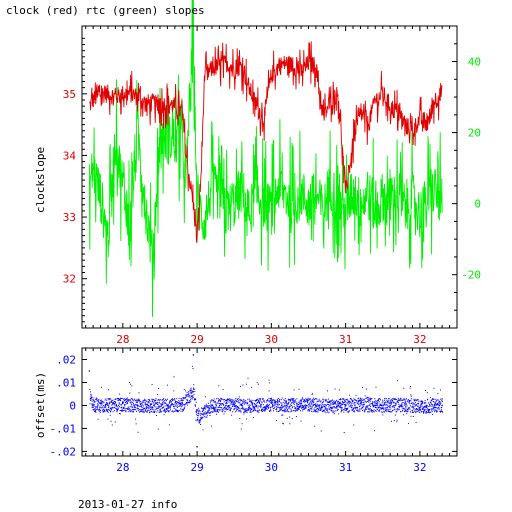  What do you see at coordinates (66, 382) in the screenshot?
I see `y-tick-label: .01` at bounding box center [66, 382].